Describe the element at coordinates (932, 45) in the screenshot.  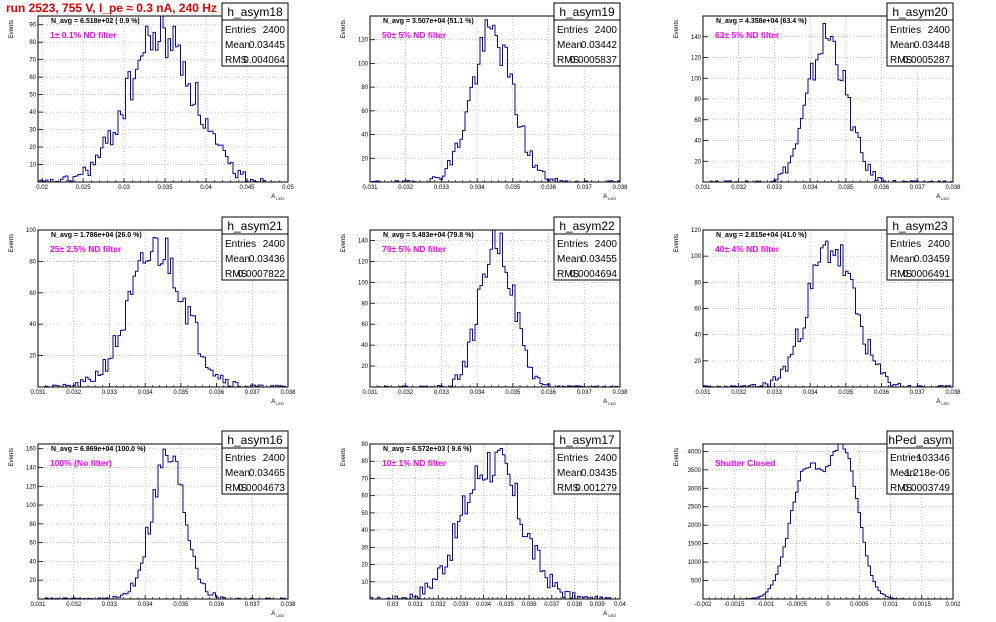
I see `stats-value: 0.03448` at that location.